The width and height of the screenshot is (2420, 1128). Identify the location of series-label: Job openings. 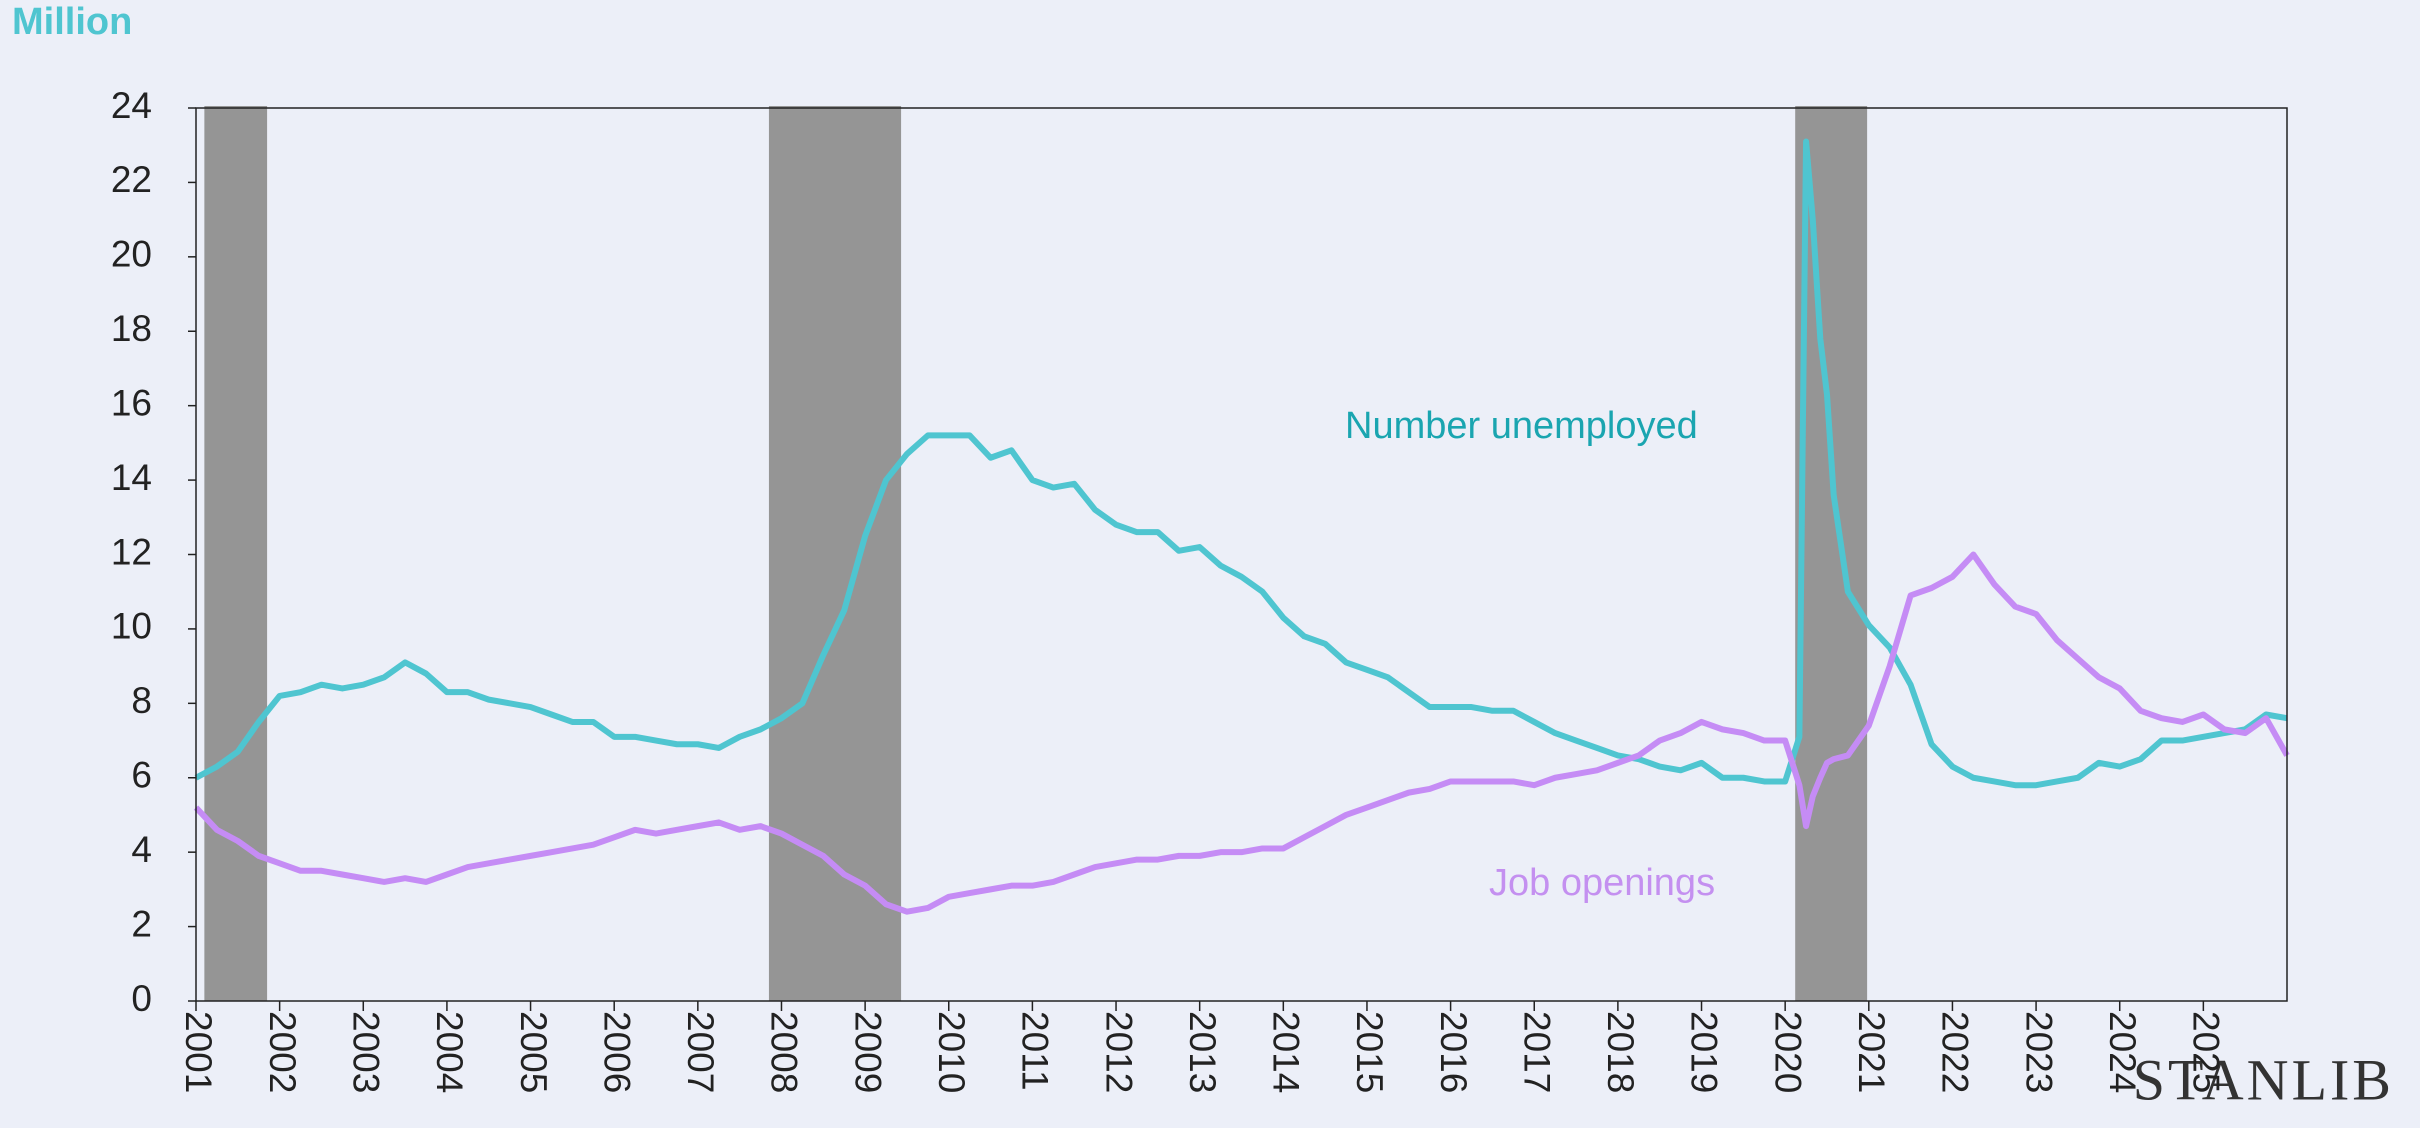
(1602, 883).